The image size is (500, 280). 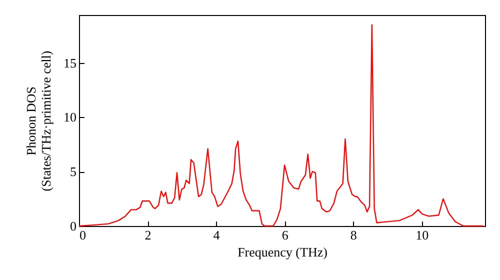 I want to click on x-tick-label: 6, so click(x=285, y=235).